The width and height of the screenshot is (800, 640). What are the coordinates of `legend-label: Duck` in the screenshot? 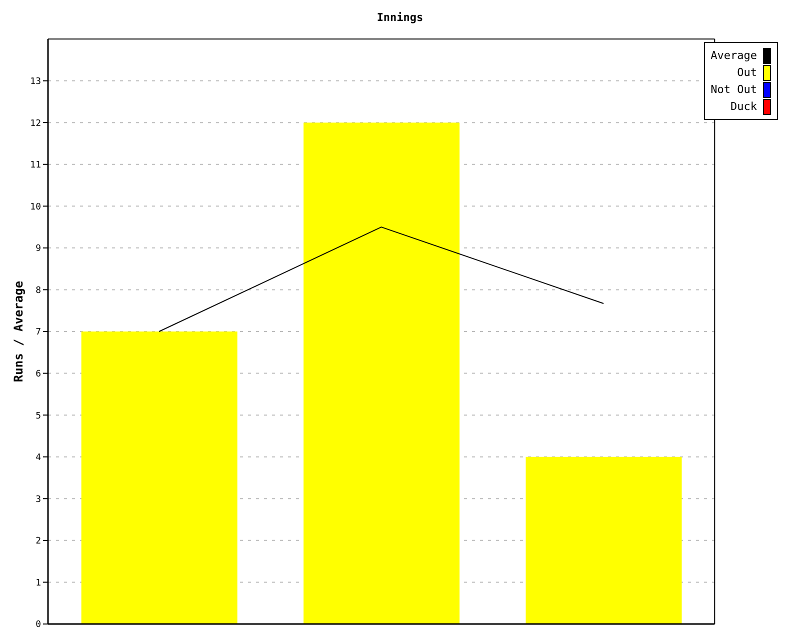 It's located at (743, 106).